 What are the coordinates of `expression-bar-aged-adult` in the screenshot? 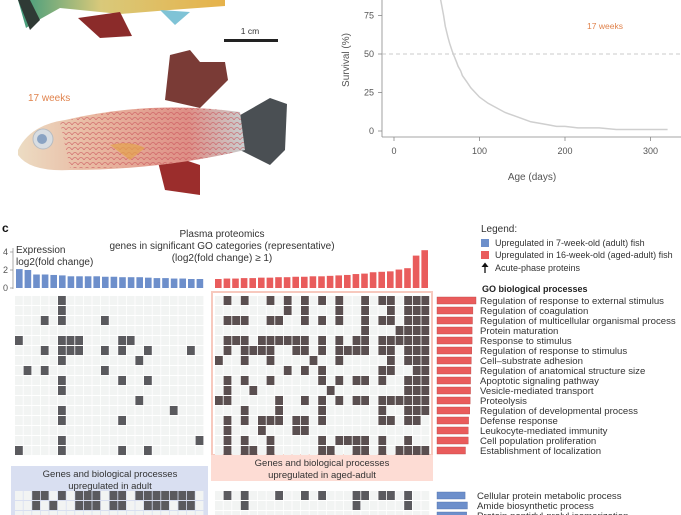 It's located at (364, 280).